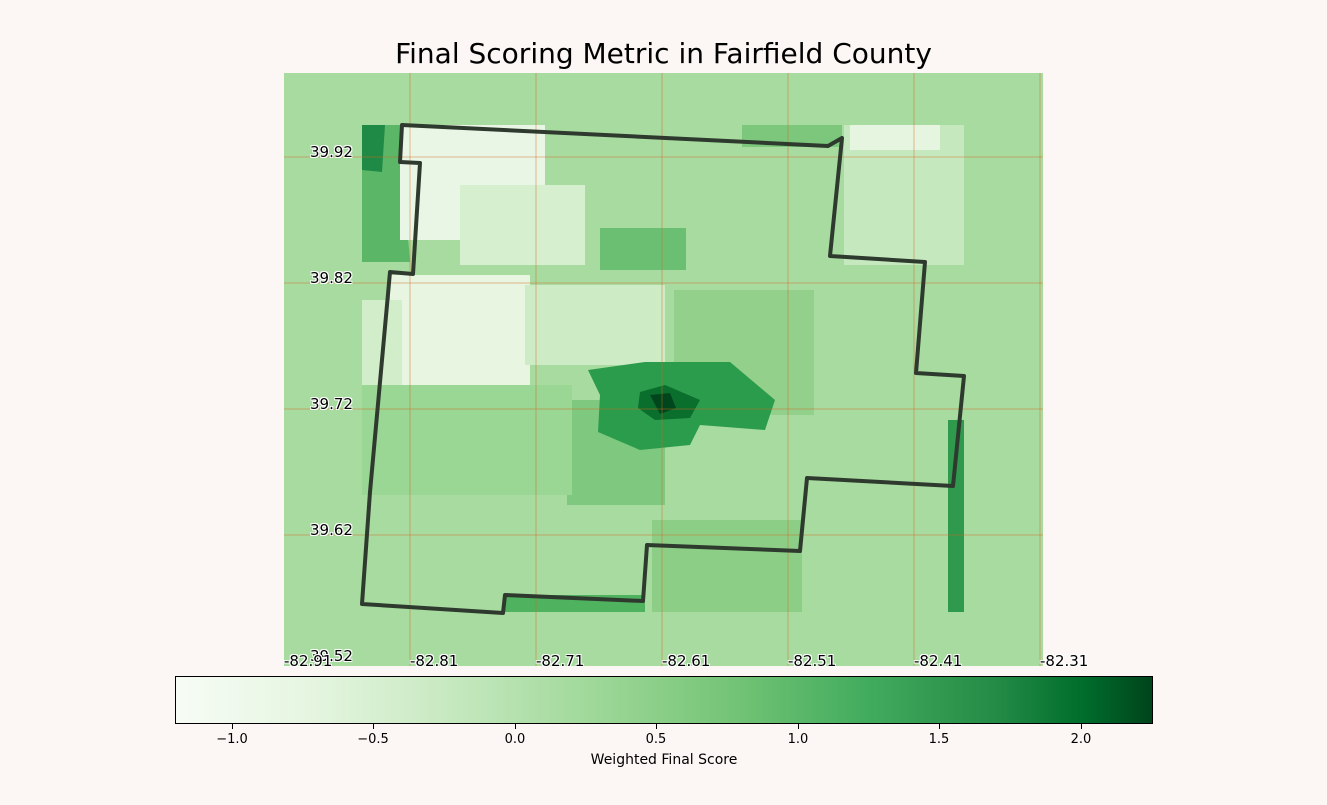  I want to click on latitude-label: 39.92, so click(331, 152).